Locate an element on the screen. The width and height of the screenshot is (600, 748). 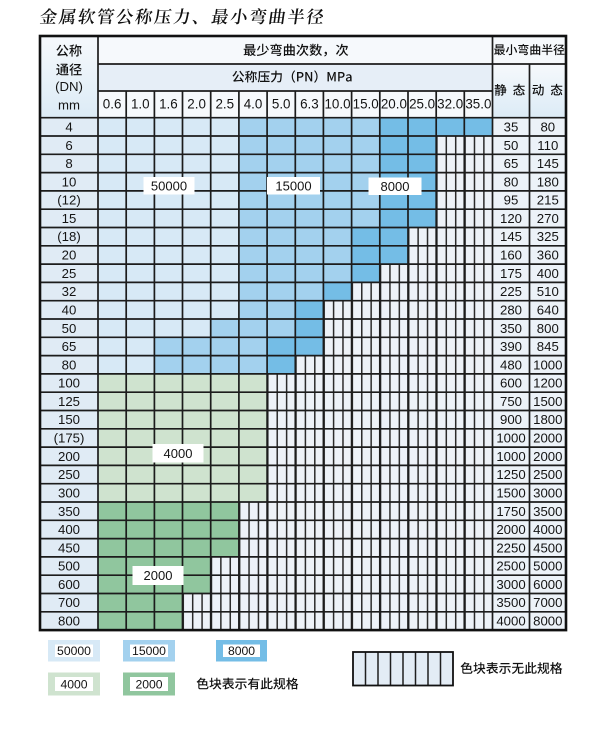
svg-text: 300 is located at coordinates (69, 492).